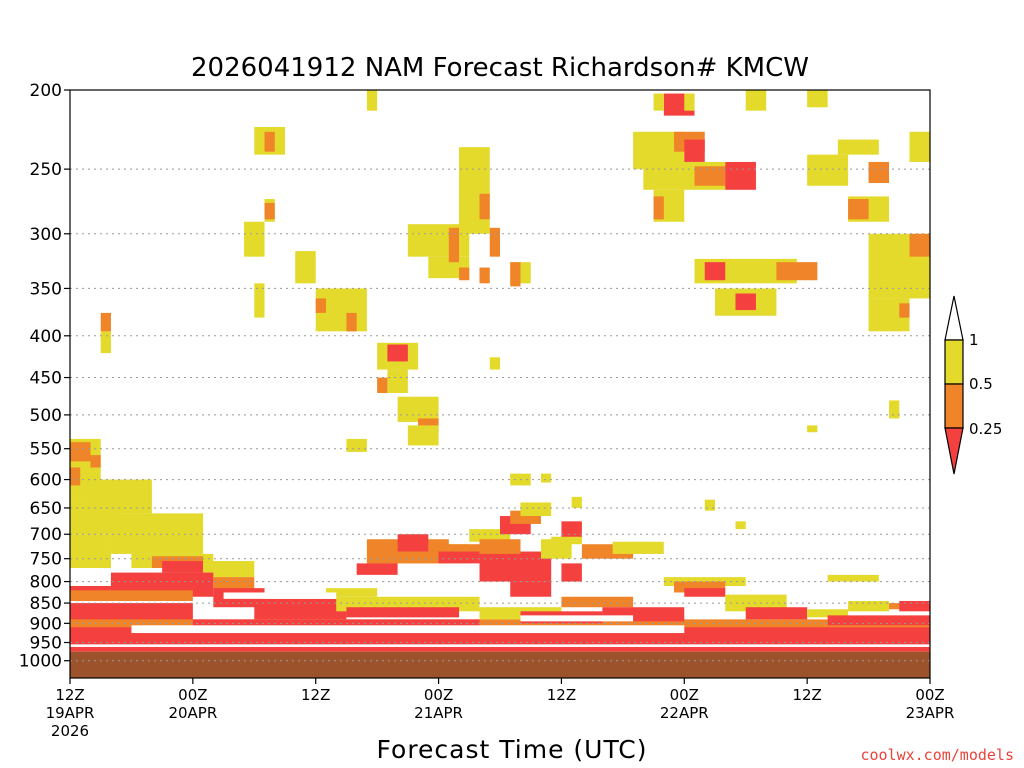 The width and height of the screenshot is (1024, 768). What do you see at coordinates (46, 644) in the screenshot?
I see `y-tick-label: 950` at bounding box center [46, 644].